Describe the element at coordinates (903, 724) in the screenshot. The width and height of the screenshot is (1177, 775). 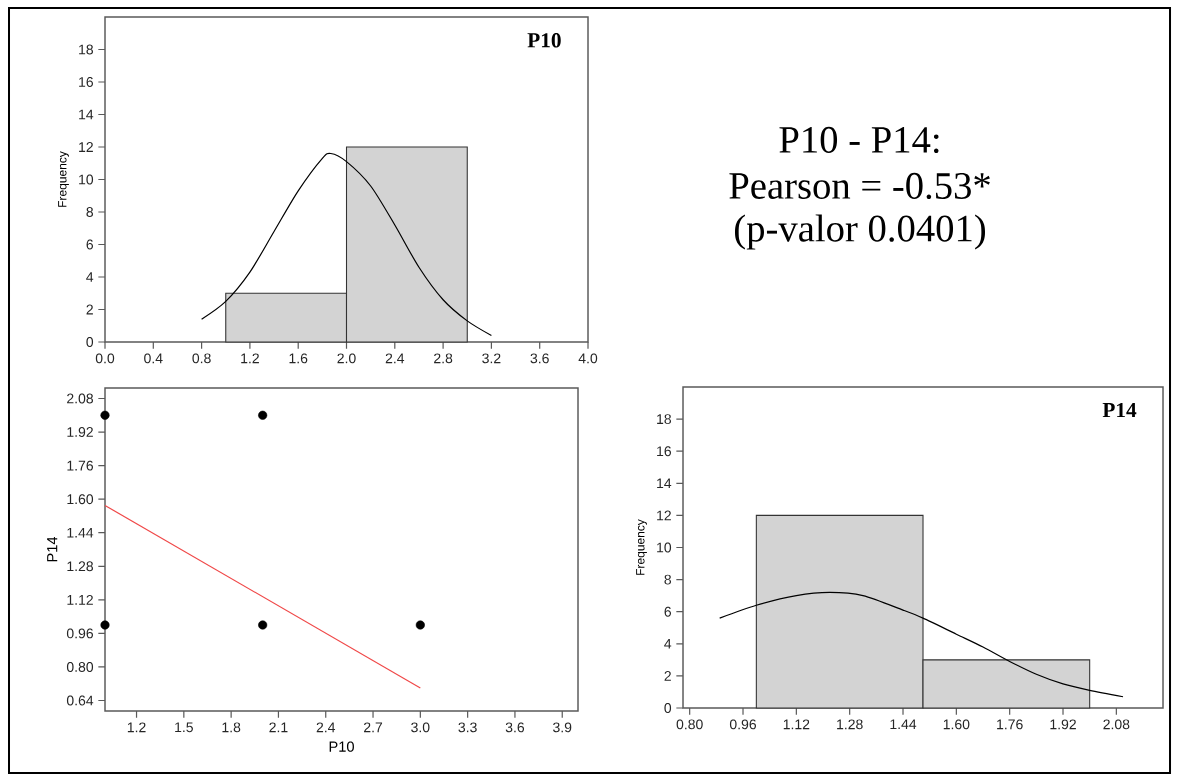
I see `x-tick-label: 1.44` at that location.